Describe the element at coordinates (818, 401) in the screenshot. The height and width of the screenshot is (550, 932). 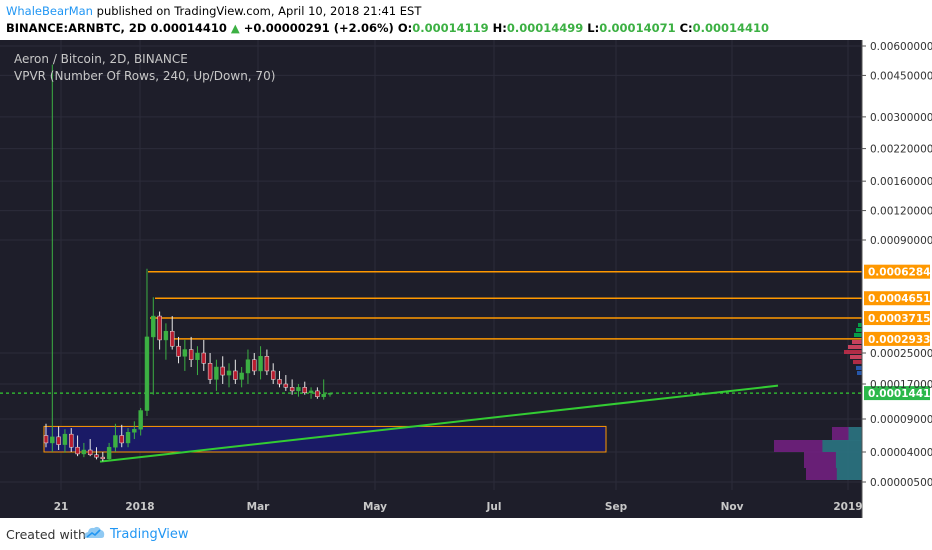
I see `volume-profile` at that location.